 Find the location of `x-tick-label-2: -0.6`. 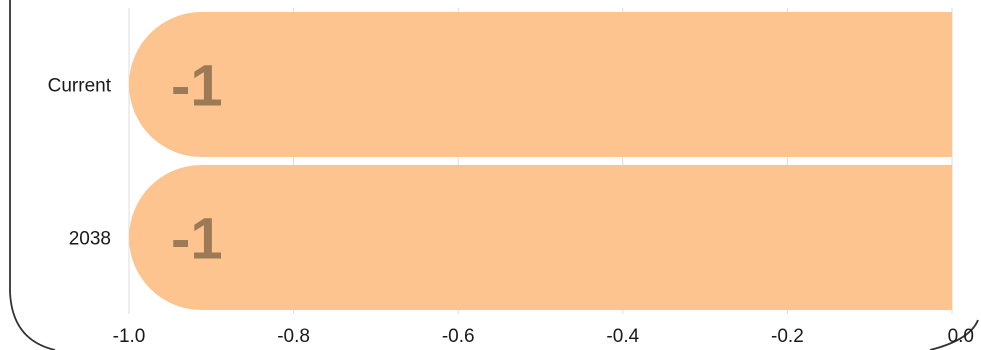

x-tick-label-2: -0.6 is located at coordinates (458, 336).